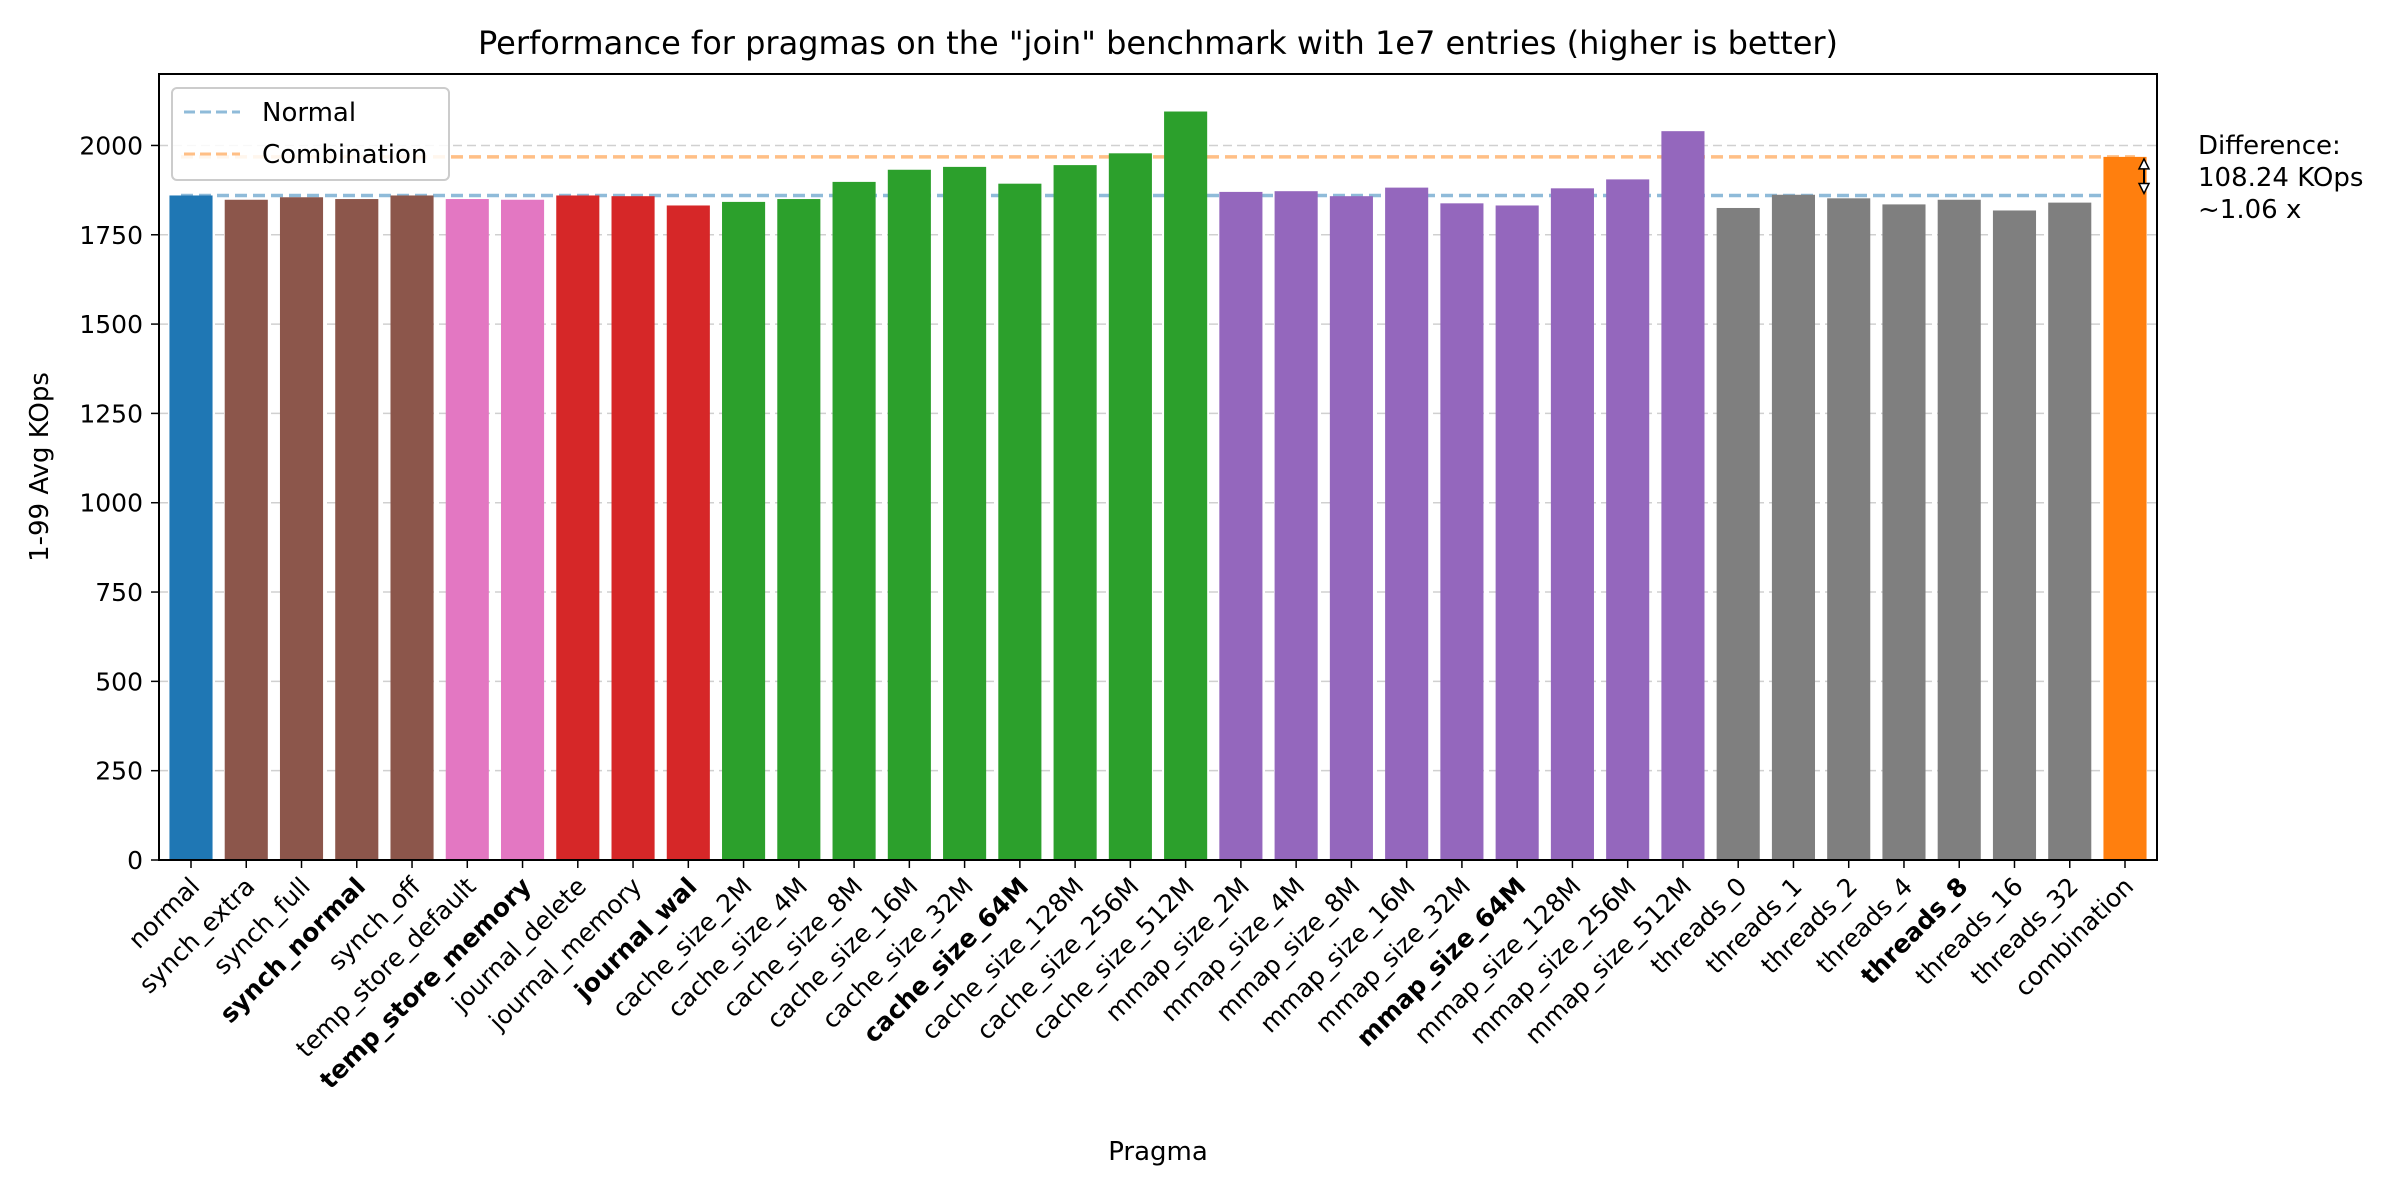 The height and width of the screenshot is (1204, 2400). Describe the element at coordinates (2144, 176) in the screenshot. I see `difference-marker` at that location.